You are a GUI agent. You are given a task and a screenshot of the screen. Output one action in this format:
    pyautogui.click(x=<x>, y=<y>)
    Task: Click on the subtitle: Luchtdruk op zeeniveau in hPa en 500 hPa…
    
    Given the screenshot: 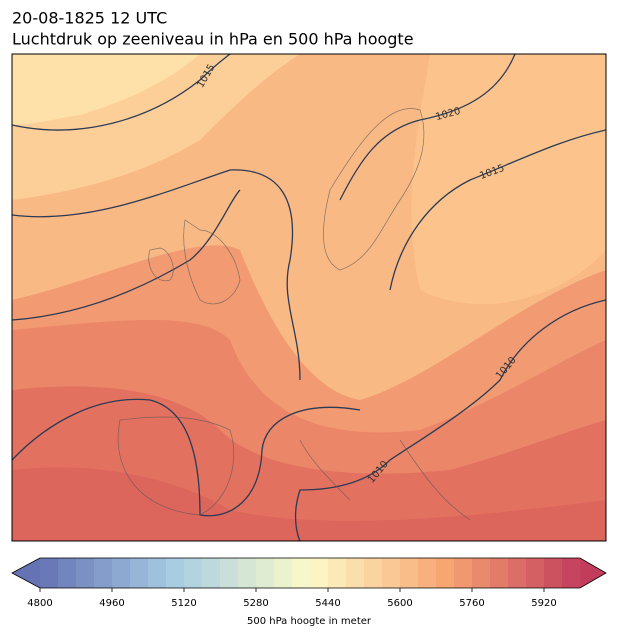 What is the action you would take?
    pyautogui.click(x=213, y=39)
    